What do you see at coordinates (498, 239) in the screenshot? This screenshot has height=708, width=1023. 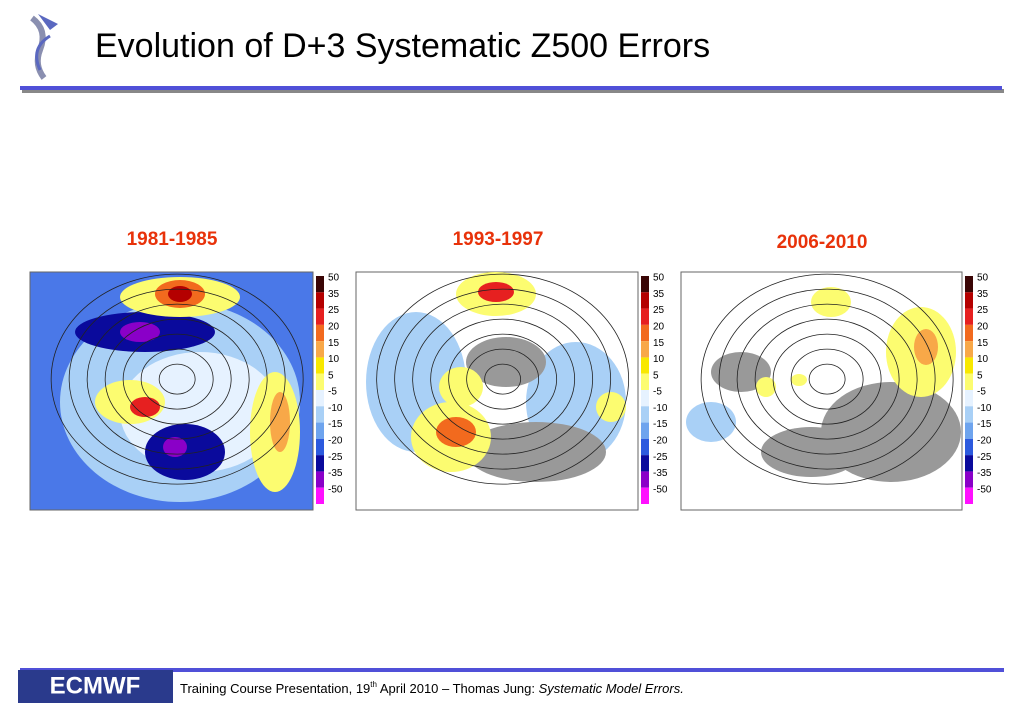 I see `panel-label: 1993-1997` at bounding box center [498, 239].